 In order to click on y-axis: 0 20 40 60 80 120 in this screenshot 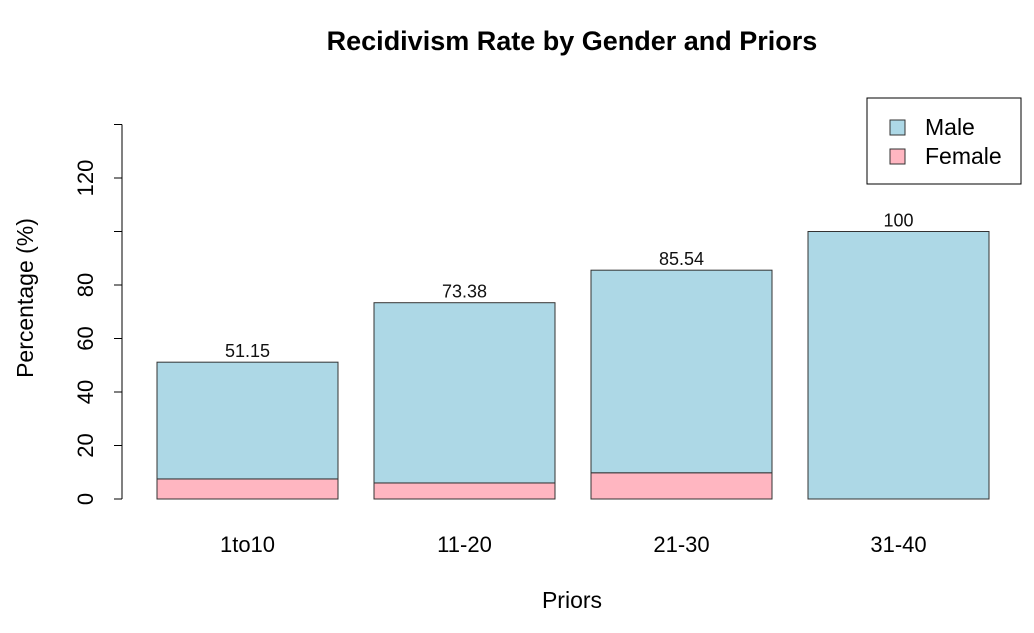, I will do `click(98, 314)`.